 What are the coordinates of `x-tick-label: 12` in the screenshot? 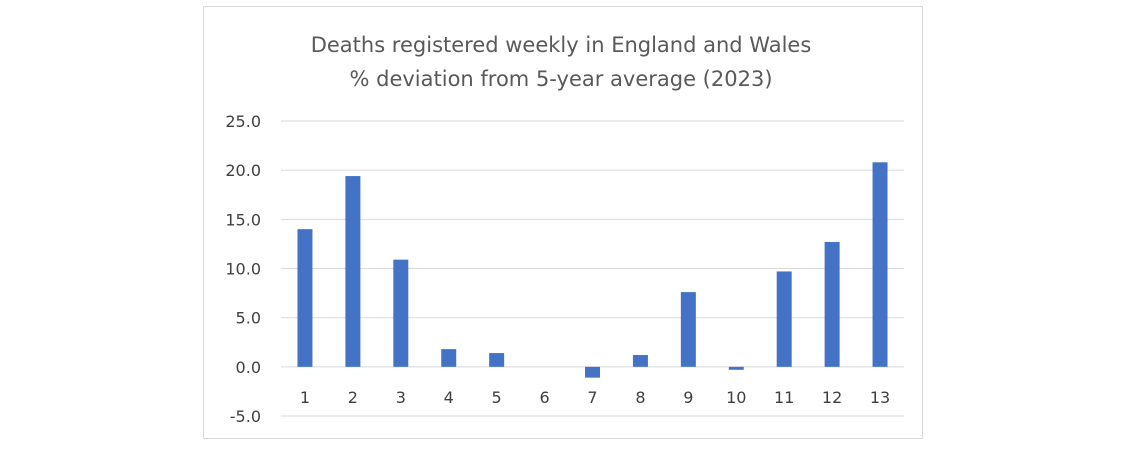 It's located at (832, 397).